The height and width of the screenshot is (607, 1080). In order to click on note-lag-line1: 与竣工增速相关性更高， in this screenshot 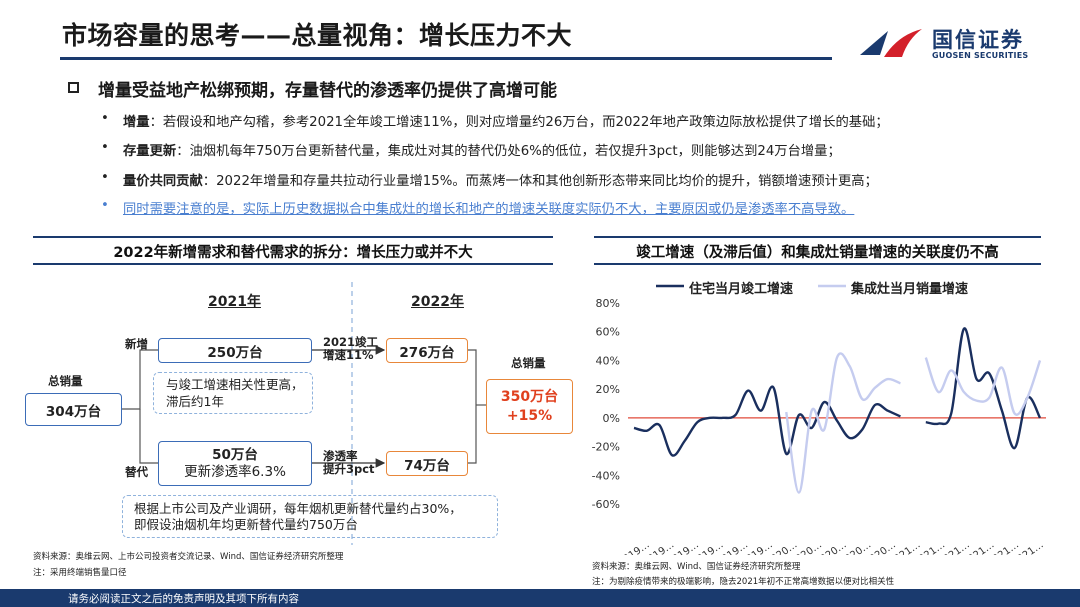, I will do `click(235, 384)`.